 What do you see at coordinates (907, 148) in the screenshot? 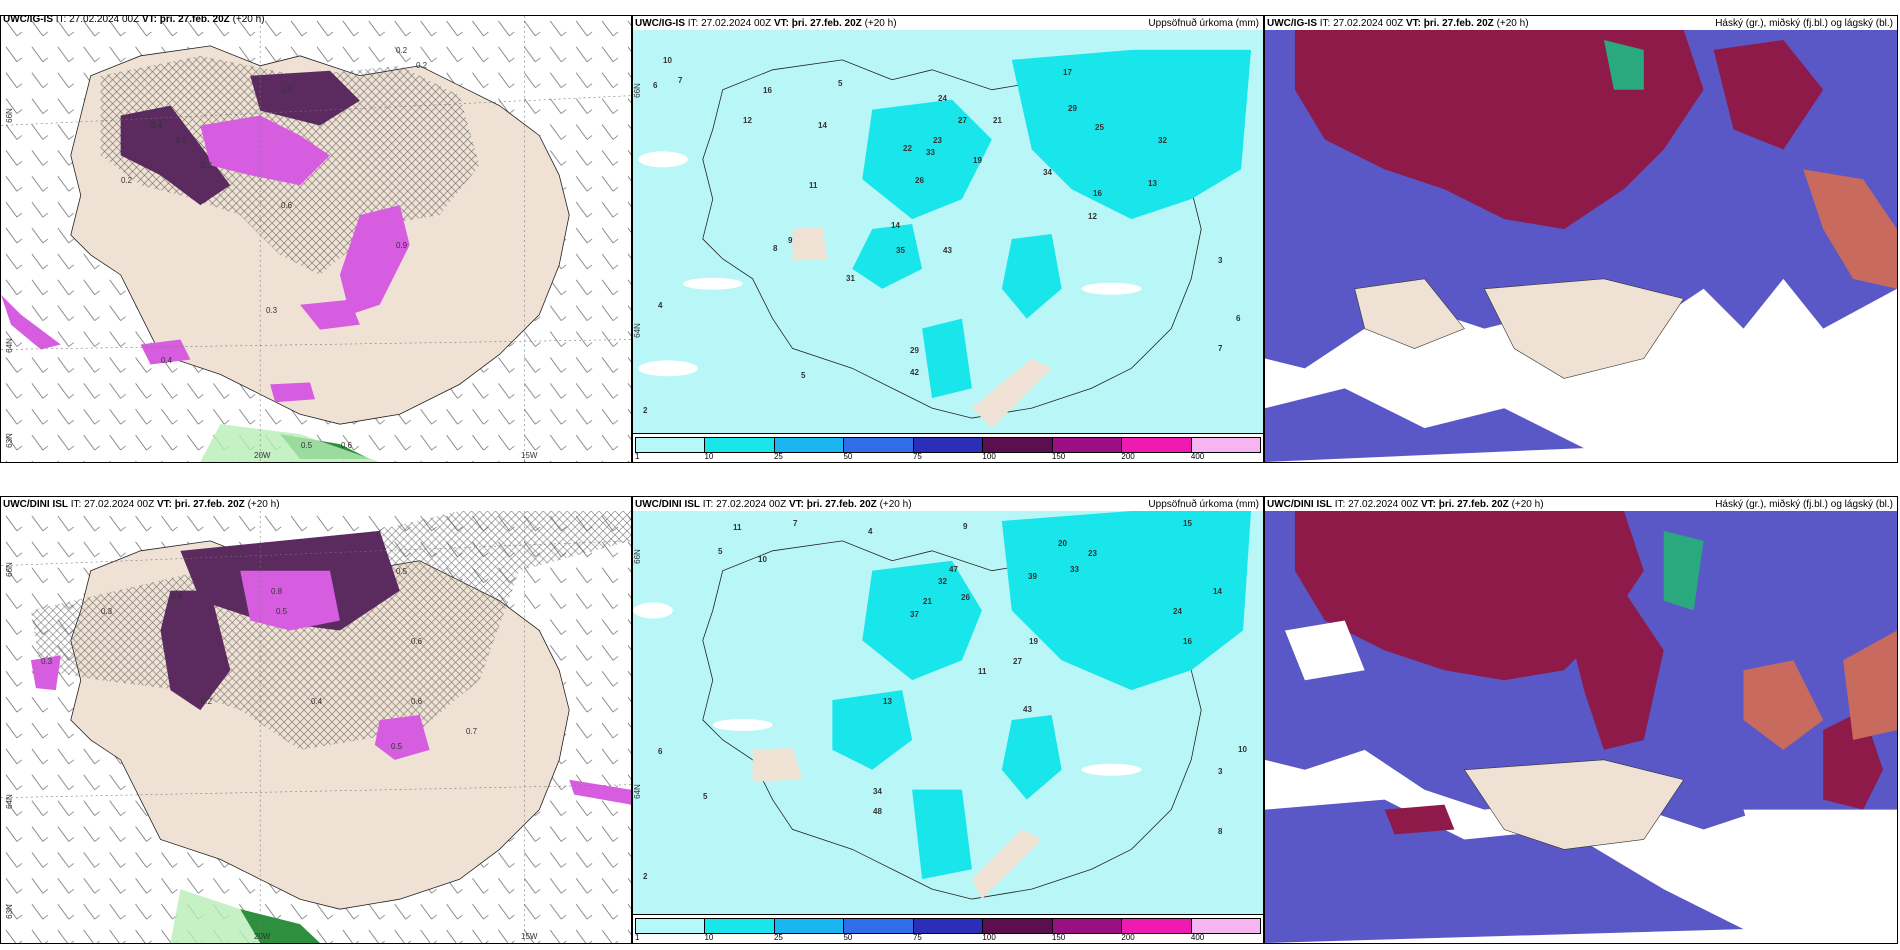
I see `precip-value: 22` at bounding box center [907, 148].